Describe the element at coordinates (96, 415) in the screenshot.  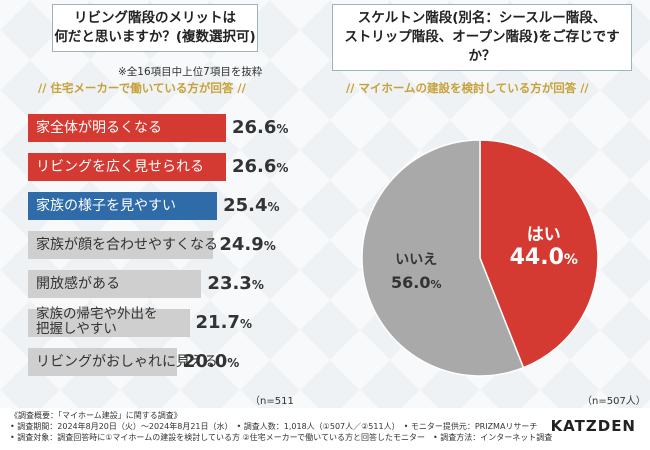
I see `footer-line-1: 《調査概要：「マイホーム建設」に関する調査》` at that location.